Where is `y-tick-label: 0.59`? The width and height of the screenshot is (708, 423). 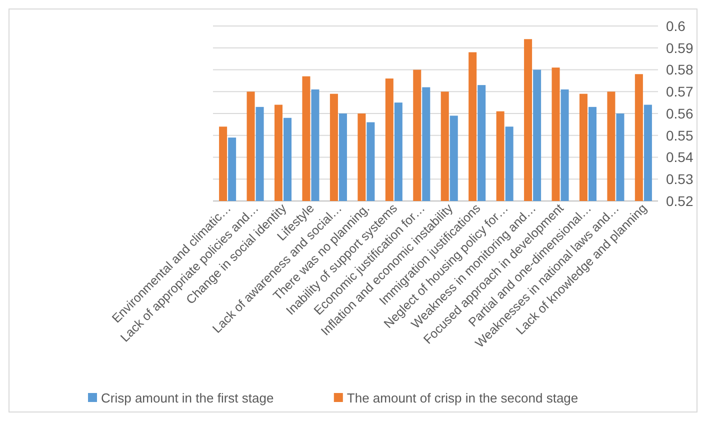 y-tick-label: 0.59 is located at coordinates (680, 48).